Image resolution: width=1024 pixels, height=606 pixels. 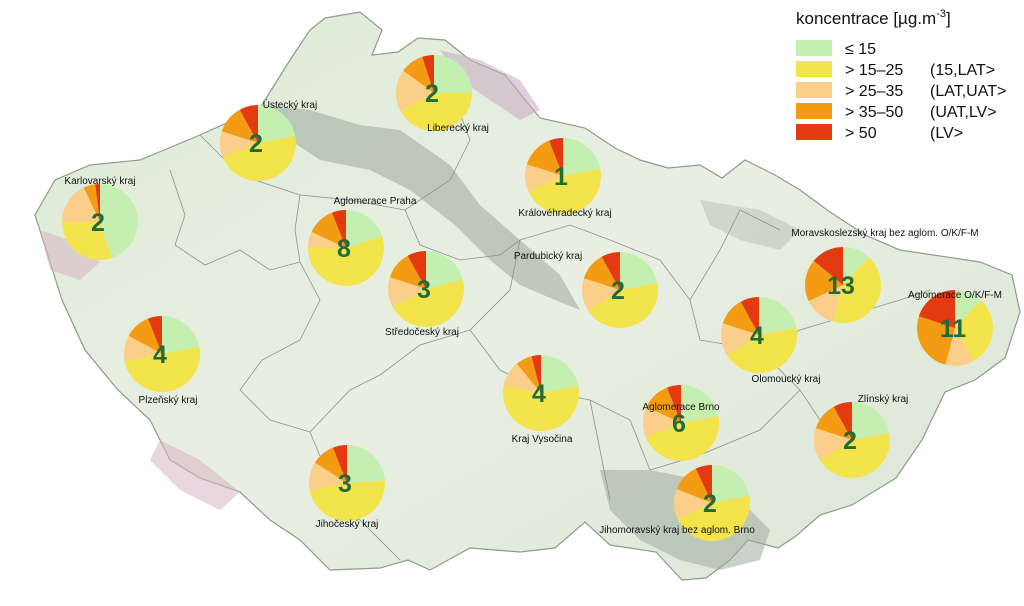 What do you see at coordinates (874, 91) in the screenshot?
I see `legend-class-label: > 25–35` at bounding box center [874, 91].